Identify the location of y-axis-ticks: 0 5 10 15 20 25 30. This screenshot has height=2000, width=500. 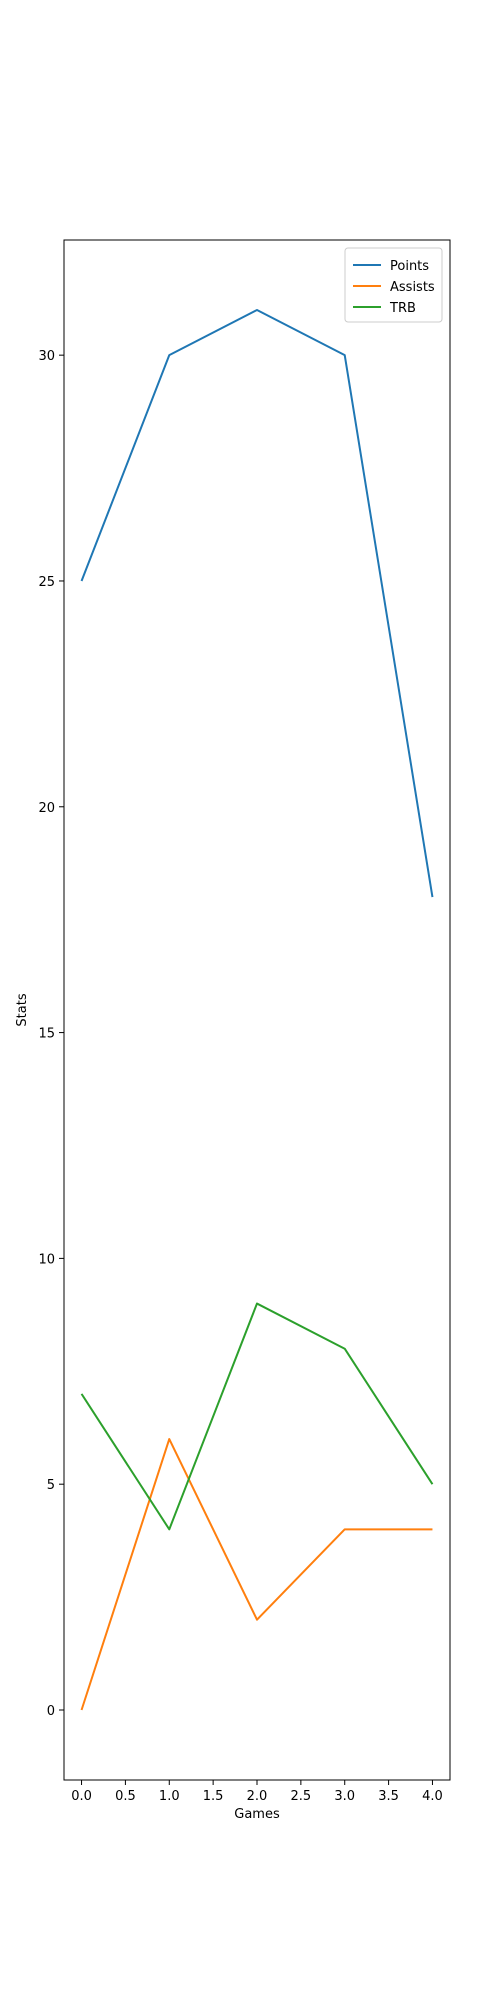
(51, 1034).